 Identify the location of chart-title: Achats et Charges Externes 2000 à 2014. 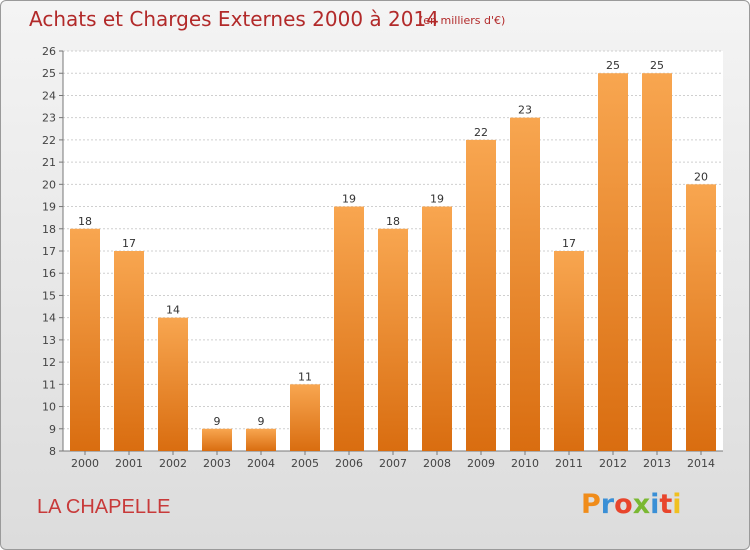
(234, 19).